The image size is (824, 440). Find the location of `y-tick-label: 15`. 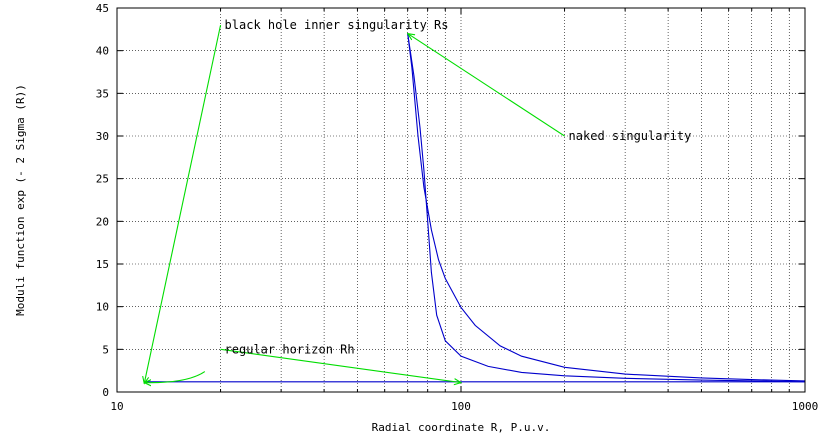

y-tick-label: 15 is located at coordinates (102, 264).